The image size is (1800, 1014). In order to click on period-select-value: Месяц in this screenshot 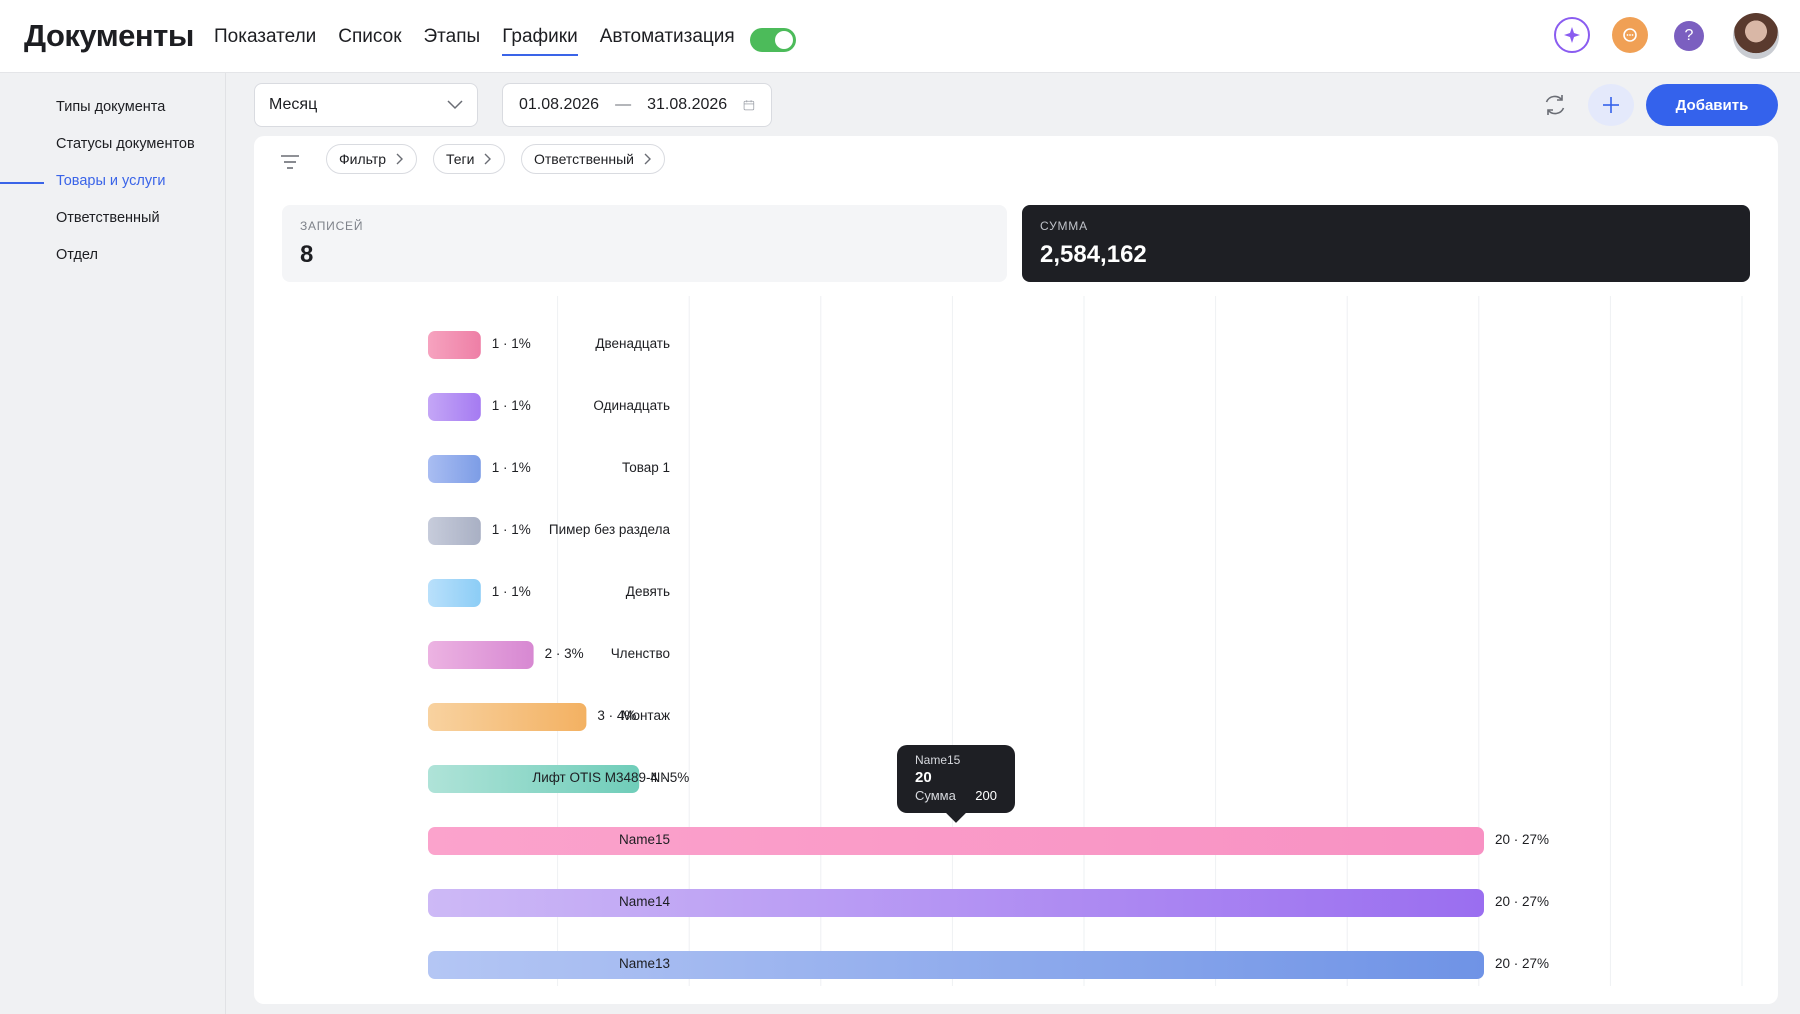, I will do `click(293, 104)`.